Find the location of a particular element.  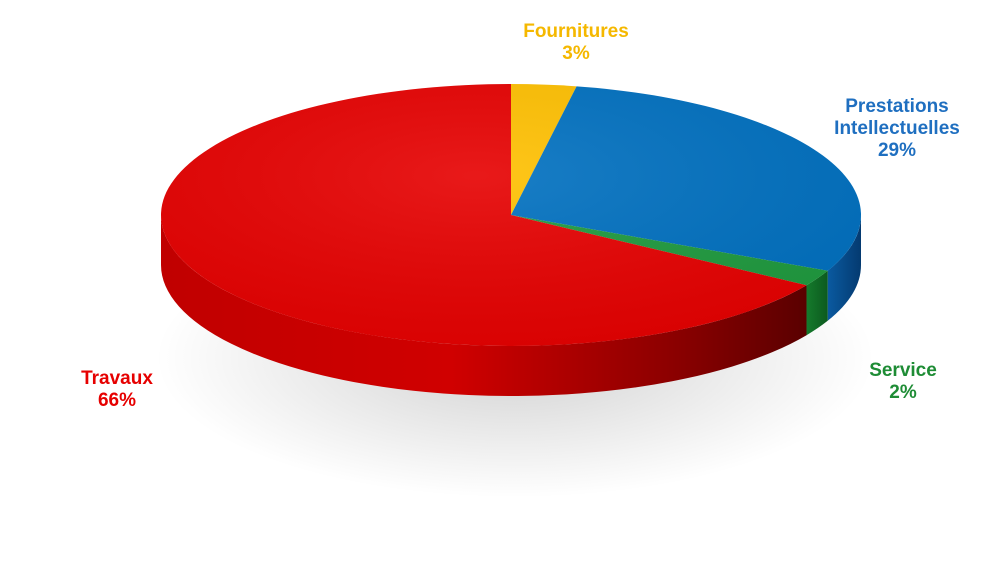

data-label-prestations-line-2: Intellectuelles is located at coordinates (897, 128).